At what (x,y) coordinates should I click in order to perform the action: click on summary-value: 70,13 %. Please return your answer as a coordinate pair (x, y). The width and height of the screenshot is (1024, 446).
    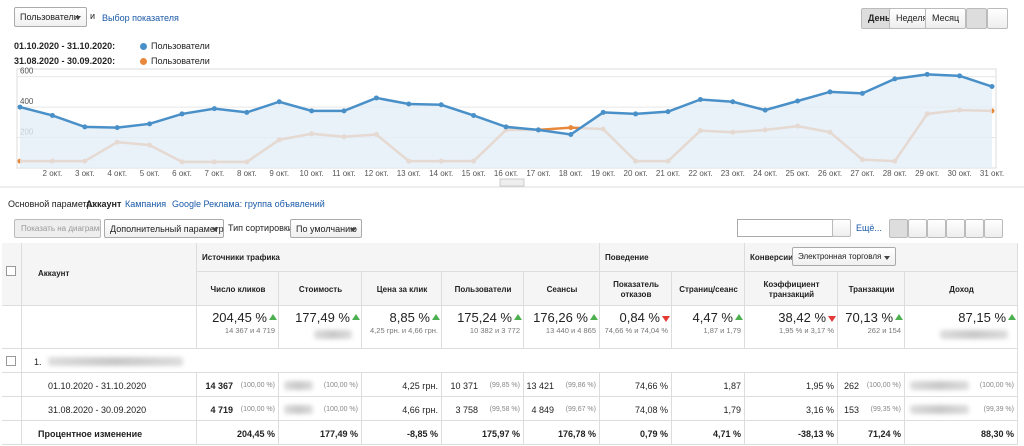
    Looking at the image, I should click on (869, 317).